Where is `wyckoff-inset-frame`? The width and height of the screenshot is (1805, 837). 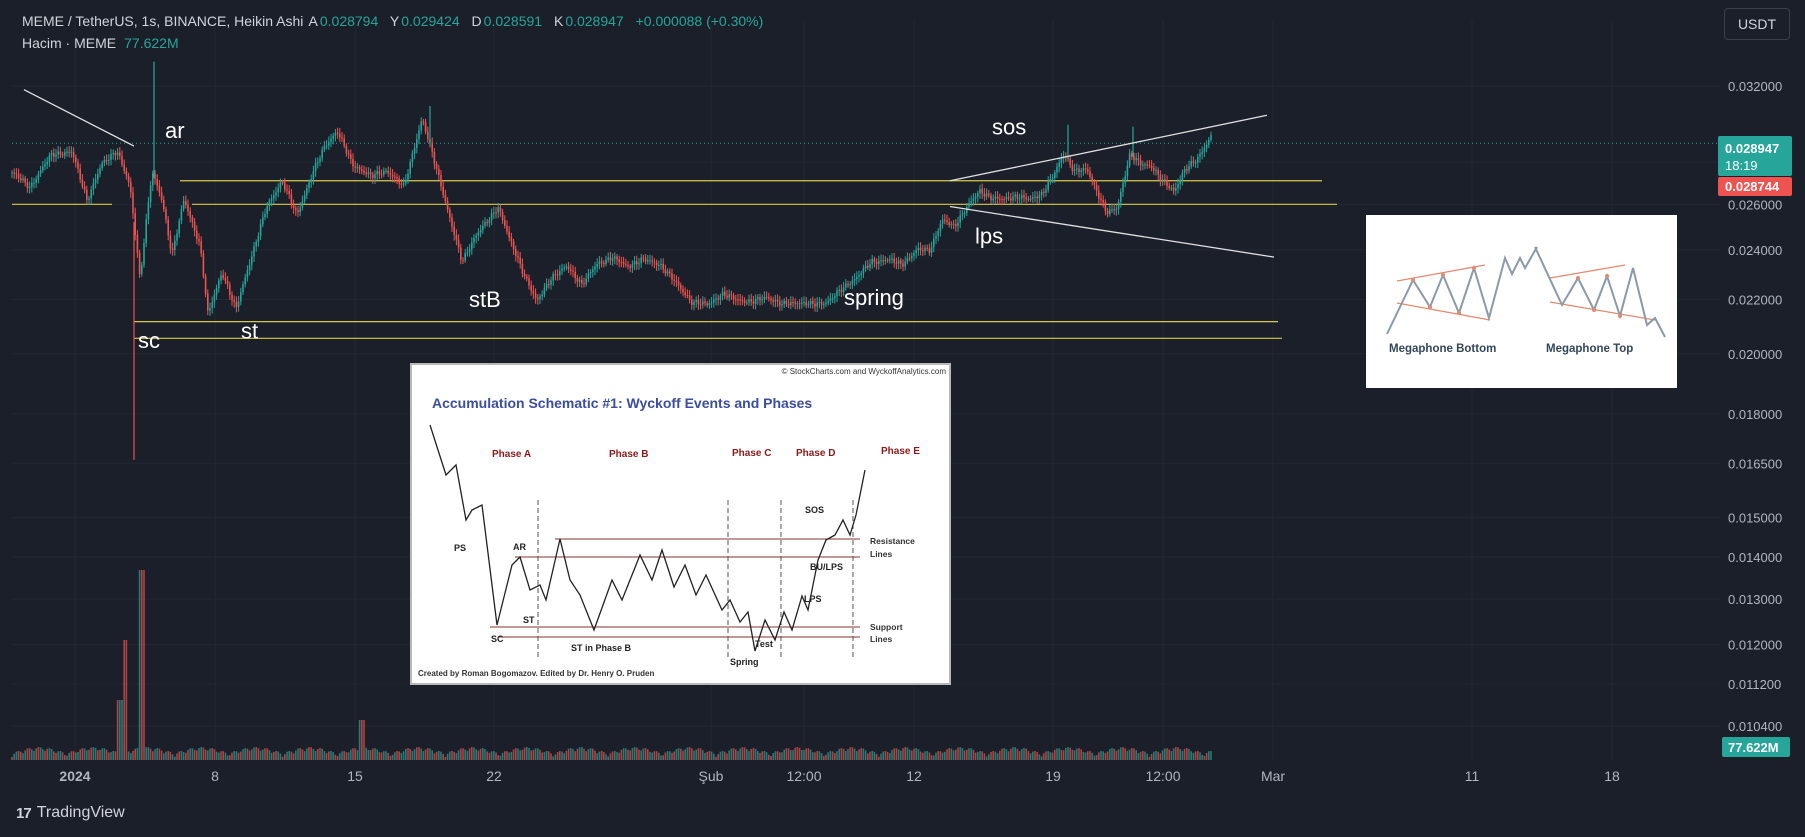 wyckoff-inset-frame is located at coordinates (680, 524).